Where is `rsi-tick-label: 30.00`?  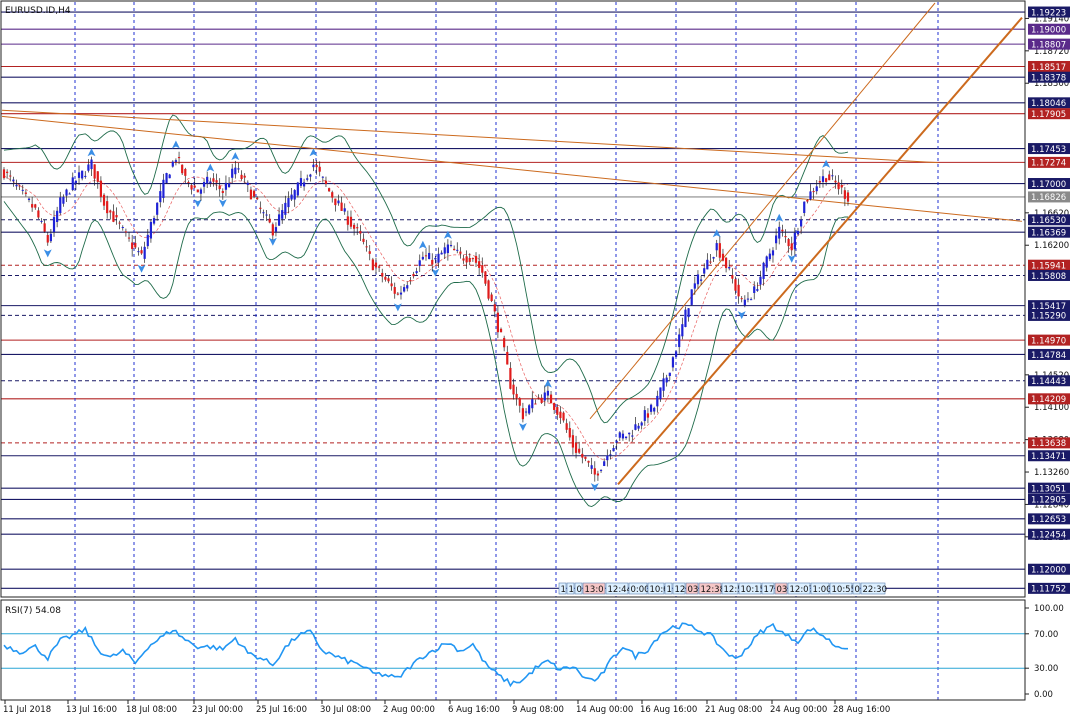
rsi-tick-label: 30.00 is located at coordinates (1046, 669).